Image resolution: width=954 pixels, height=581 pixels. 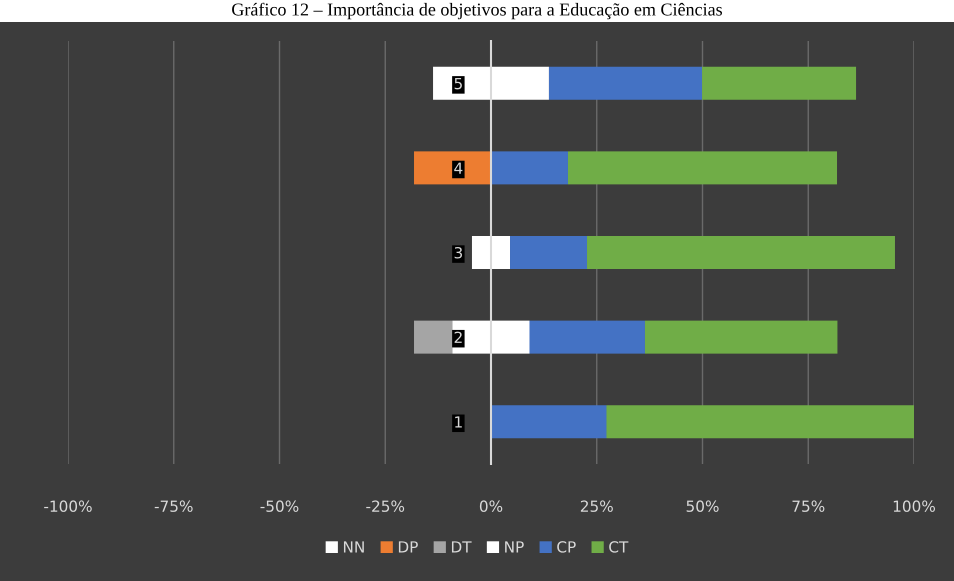 I want to click on x-tick-label: 50%, so click(x=702, y=506).